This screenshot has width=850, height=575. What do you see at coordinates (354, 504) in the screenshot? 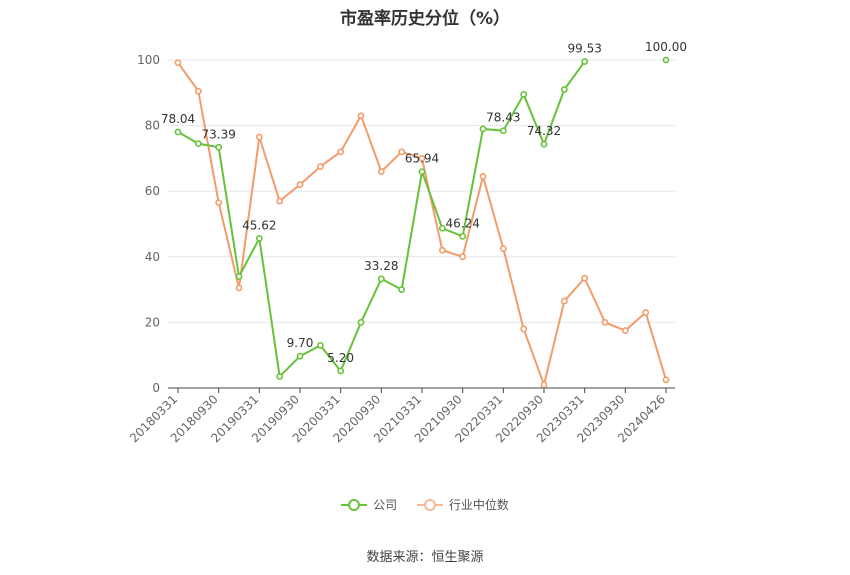
I see `legend-company-marker` at bounding box center [354, 504].